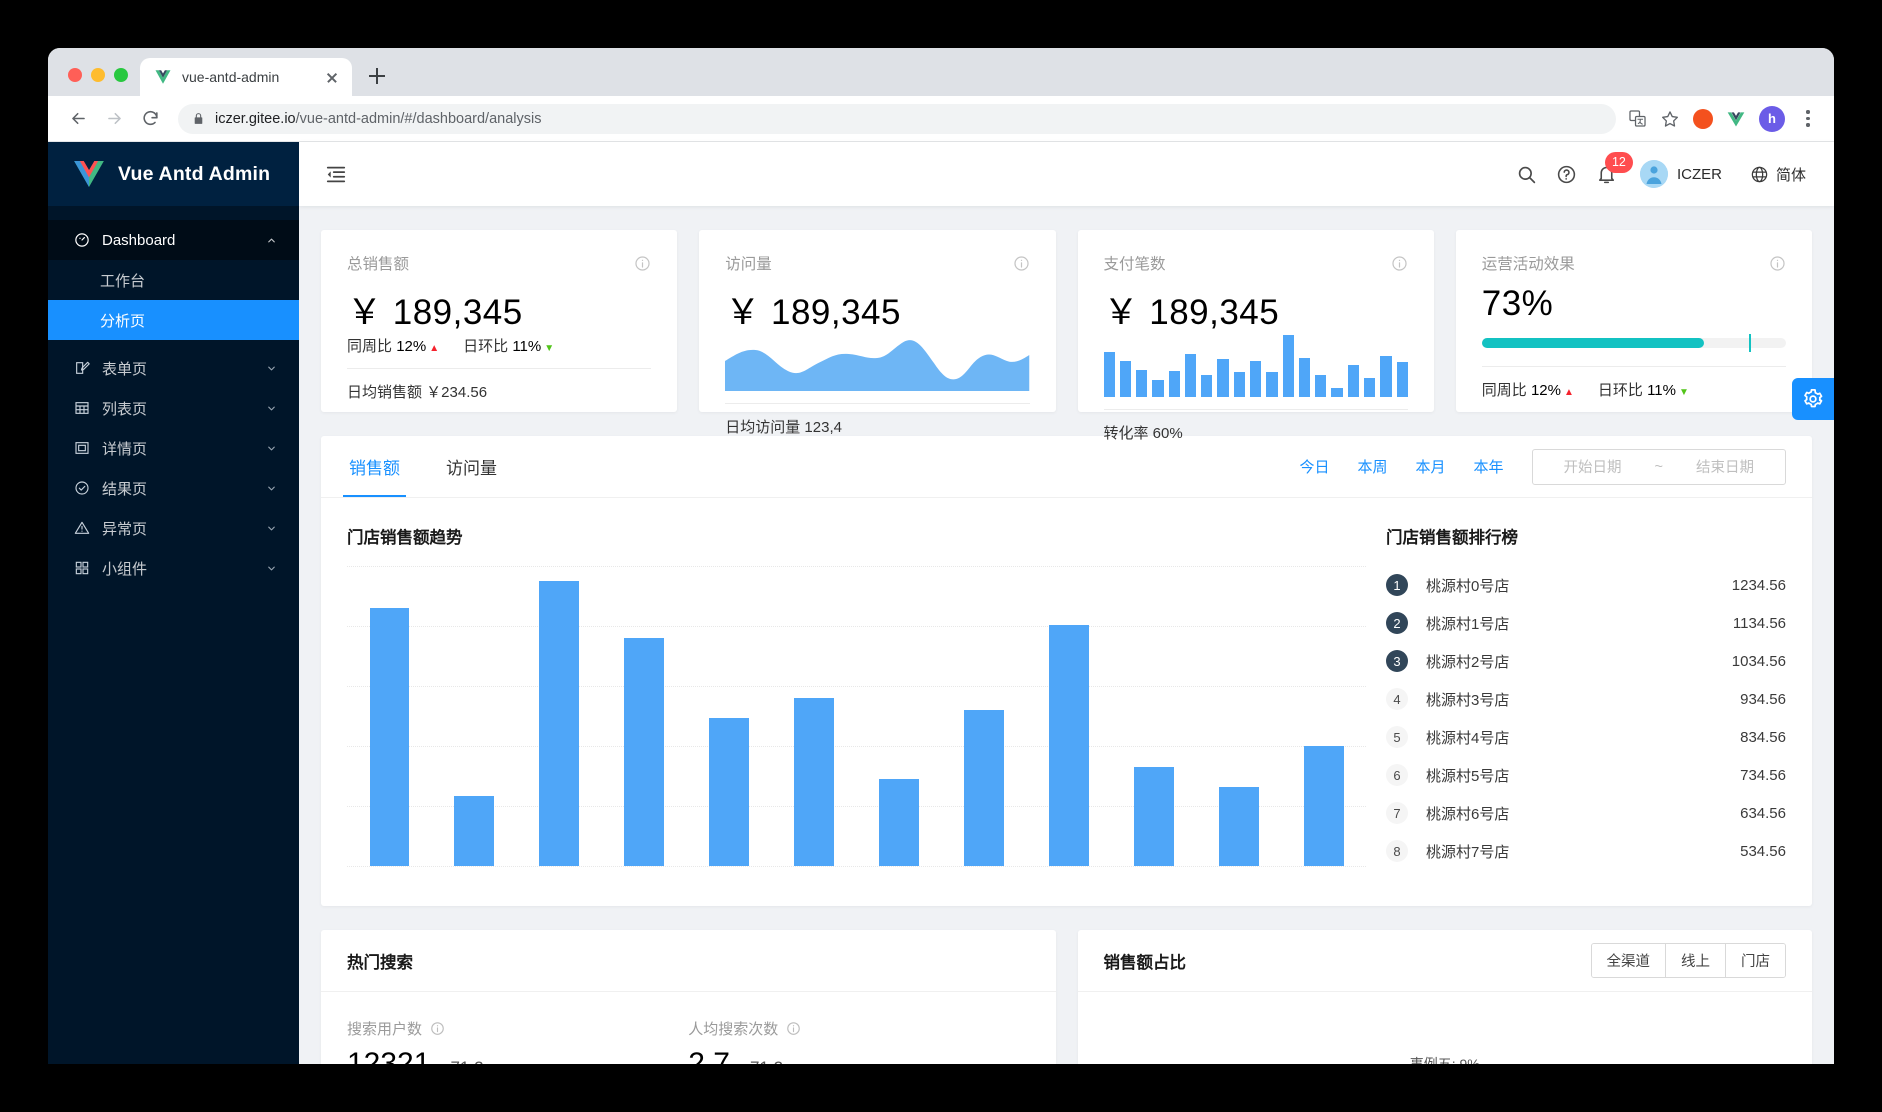 This screenshot has height=1112, width=1882. I want to click on segment-online: 线上, so click(1696, 960).